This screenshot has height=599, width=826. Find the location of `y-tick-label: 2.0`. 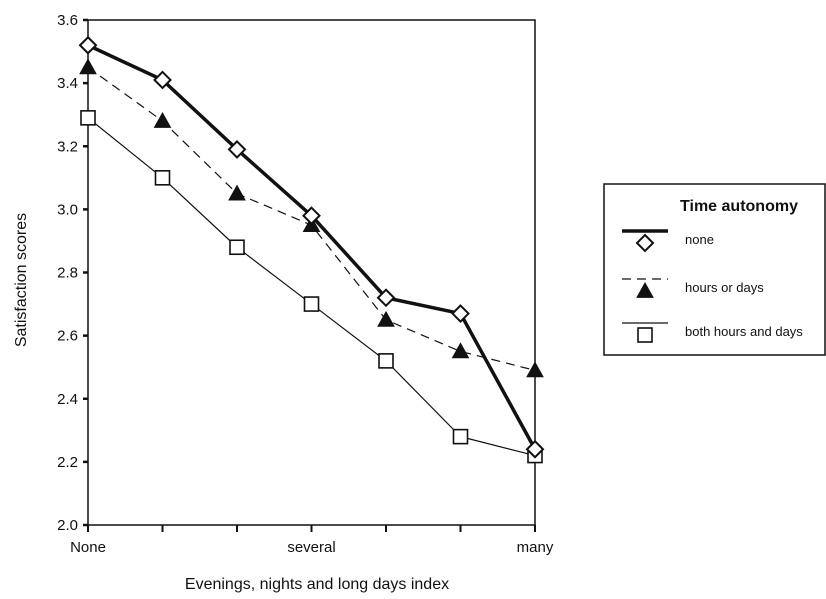

y-tick-label: 2.0 is located at coordinates (67, 525).